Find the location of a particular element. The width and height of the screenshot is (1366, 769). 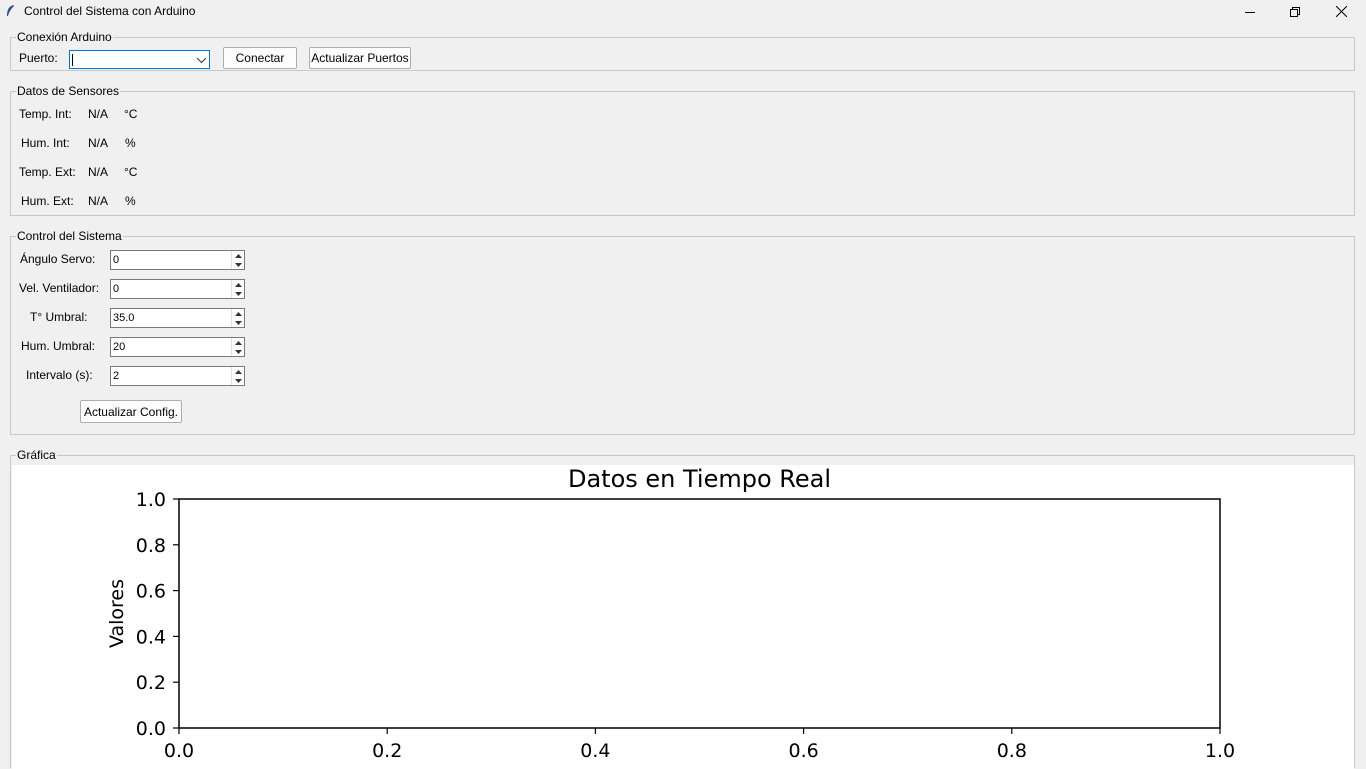

control-legend: Control del Sistema is located at coordinates (69, 236).